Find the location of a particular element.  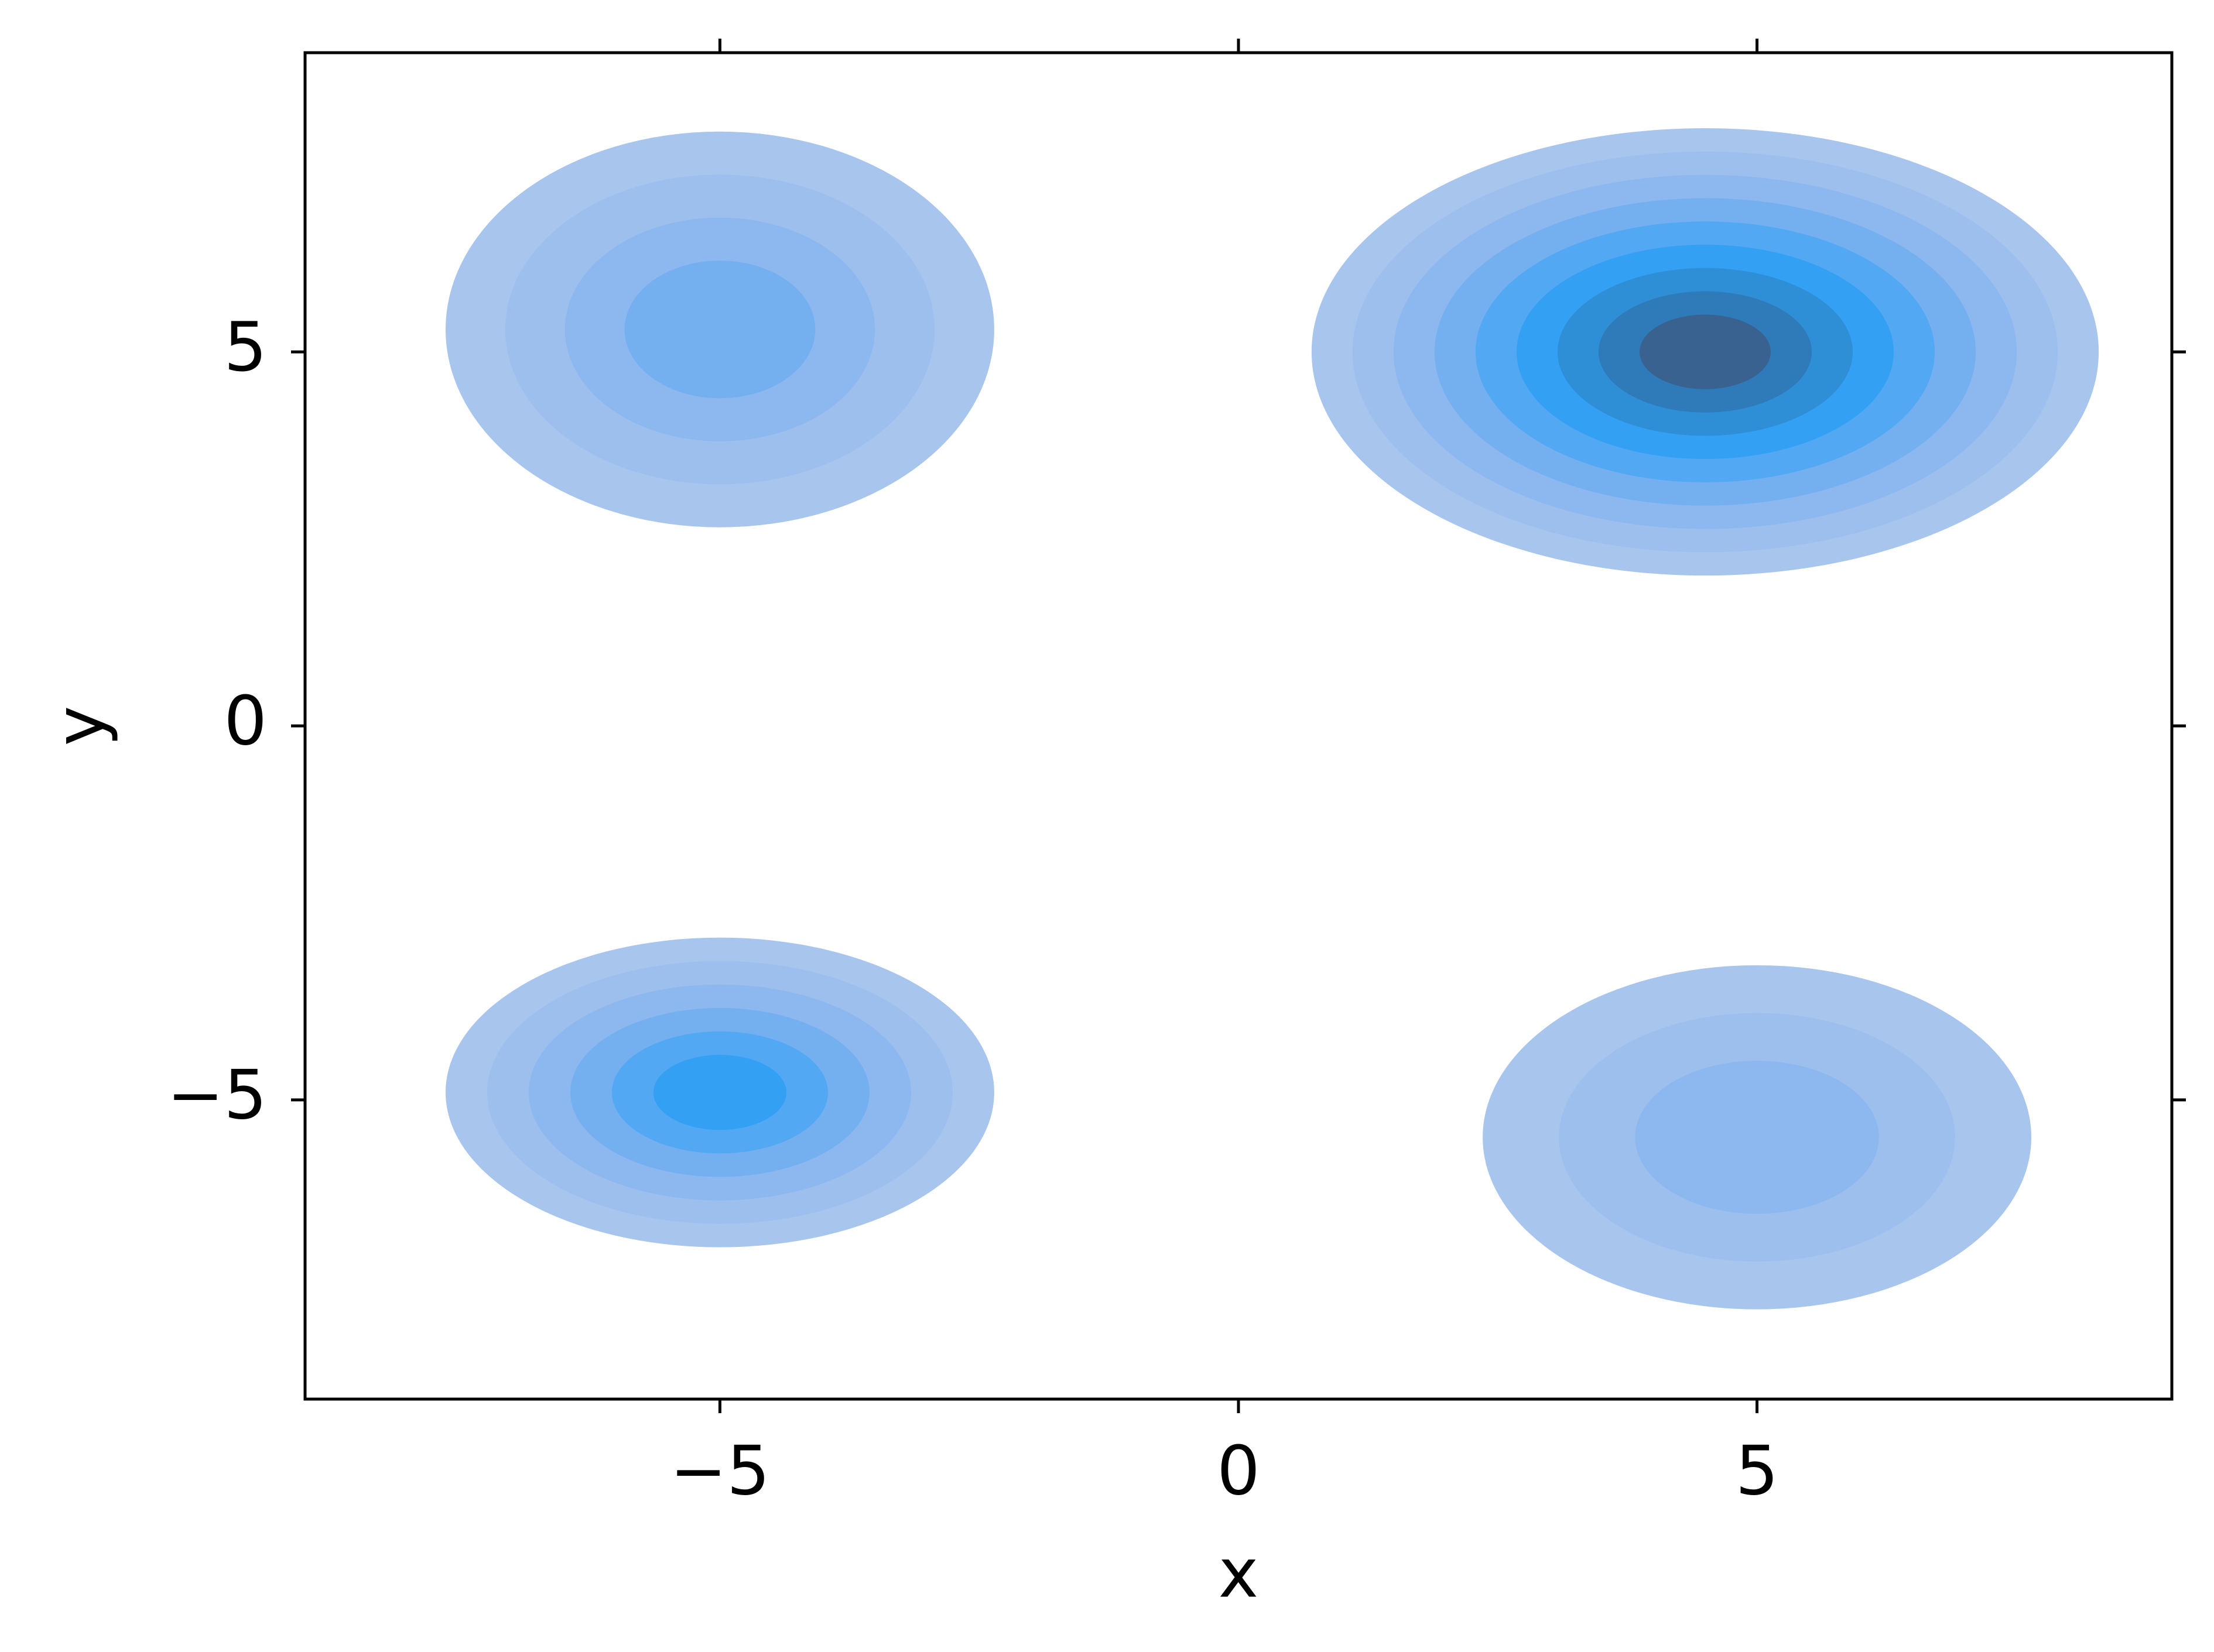

x-tick-label: 5 is located at coordinates (1758, 1471).